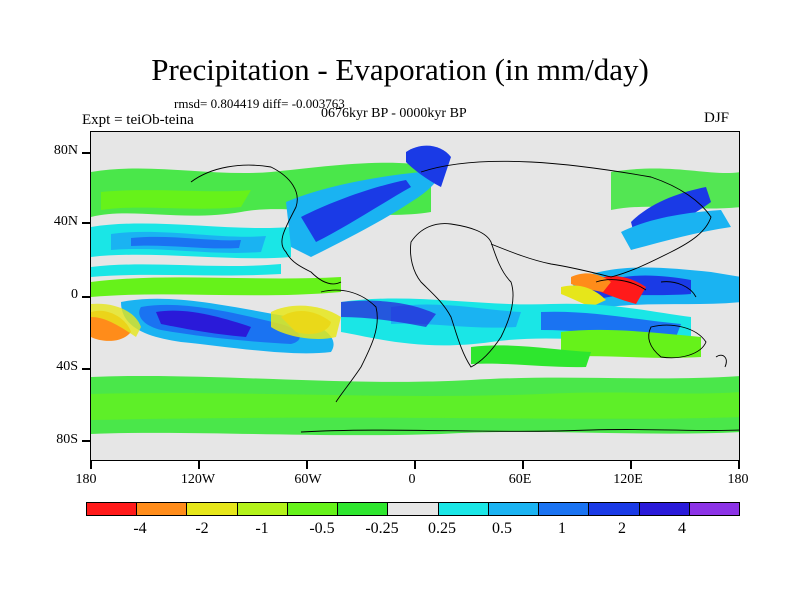 This screenshot has width=800, height=600. What do you see at coordinates (562, 528) in the screenshot?
I see `colorbar-label: 1` at bounding box center [562, 528].